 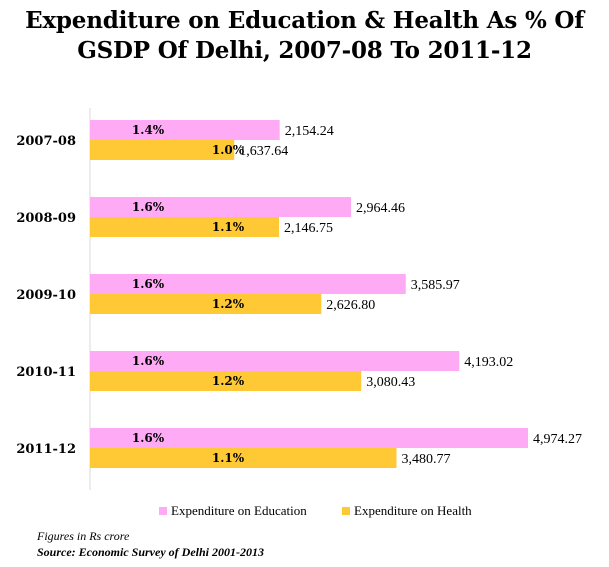 What do you see at coordinates (239, 510) in the screenshot?
I see `legend-label-education: Expenditure on Education` at bounding box center [239, 510].